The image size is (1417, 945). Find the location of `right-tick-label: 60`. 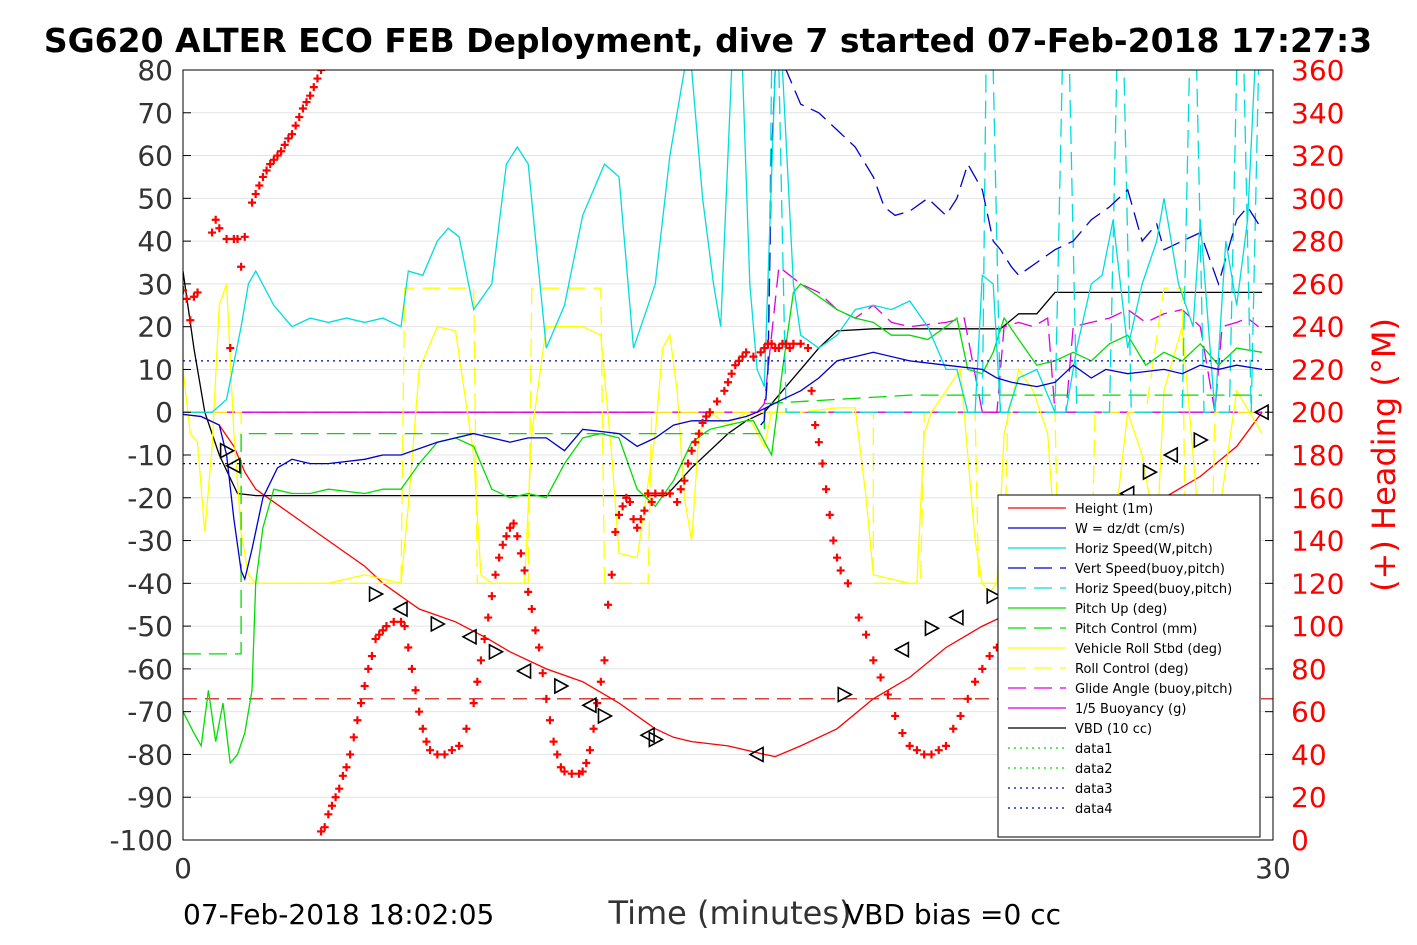

right-tick-label: 60 is located at coordinates (1309, 712).